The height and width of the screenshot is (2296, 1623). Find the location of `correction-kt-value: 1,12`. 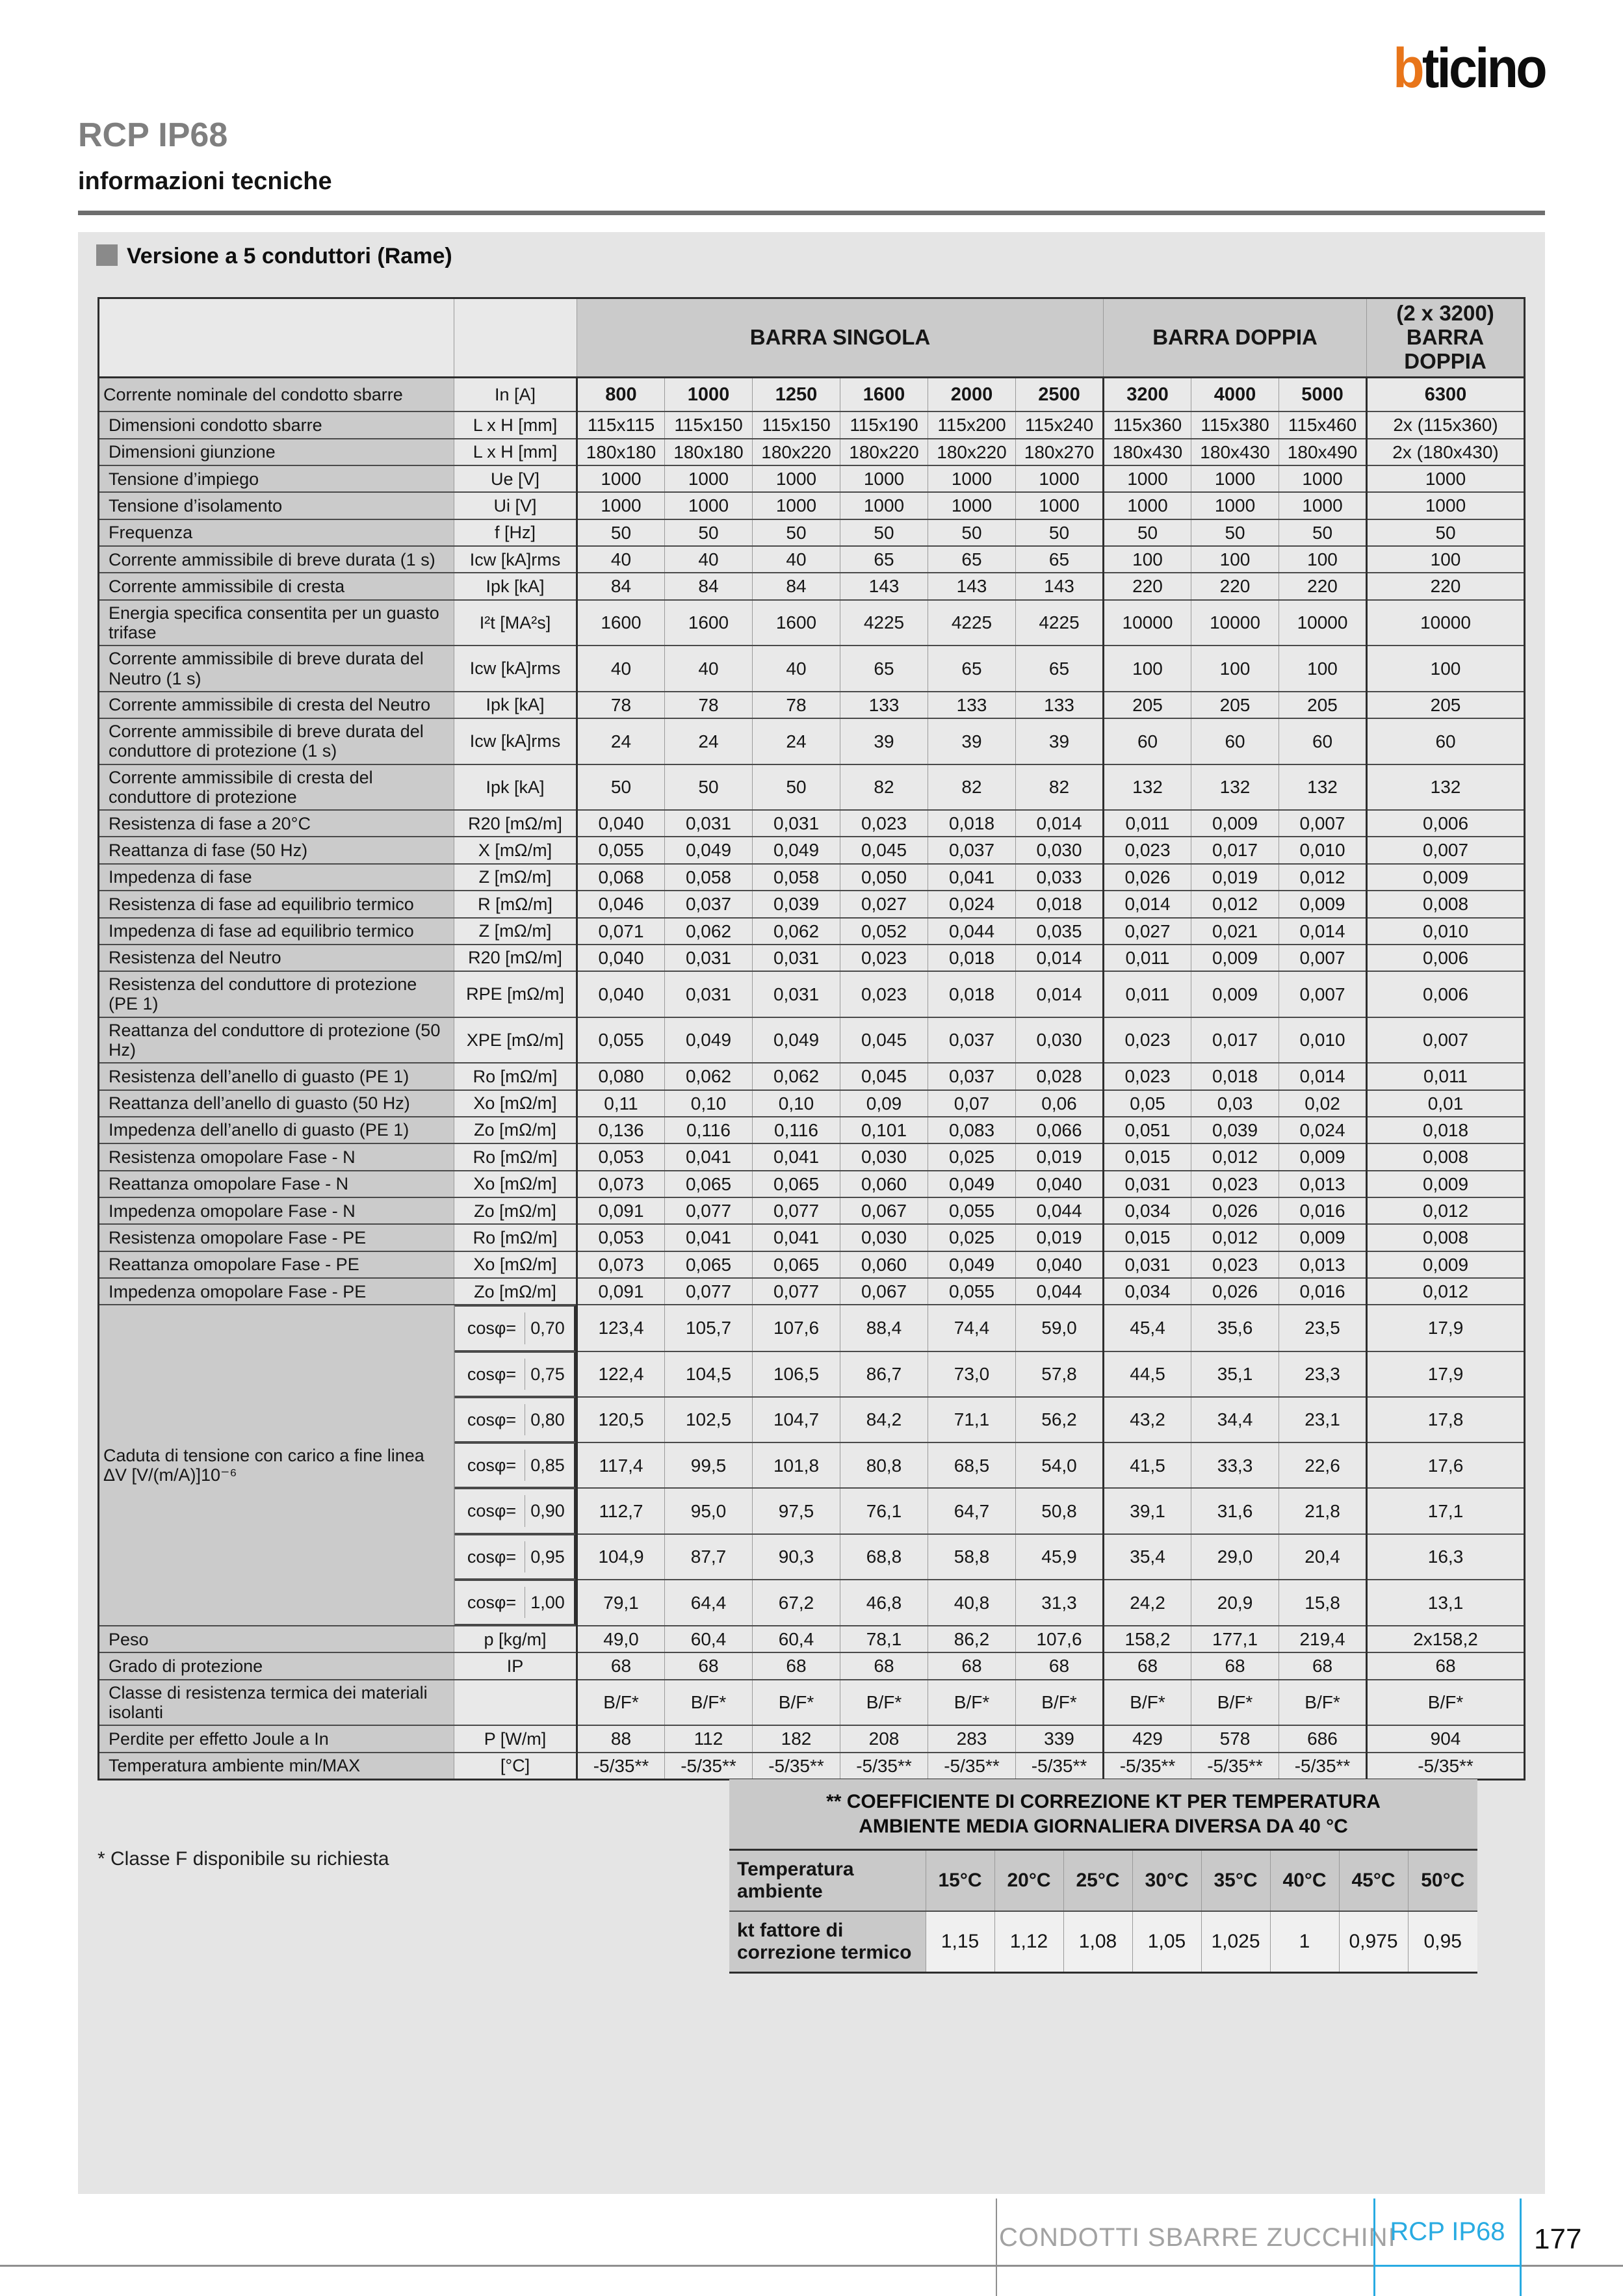

correction-kt-value: 1,12 is located at coordinates (1029, 1942).